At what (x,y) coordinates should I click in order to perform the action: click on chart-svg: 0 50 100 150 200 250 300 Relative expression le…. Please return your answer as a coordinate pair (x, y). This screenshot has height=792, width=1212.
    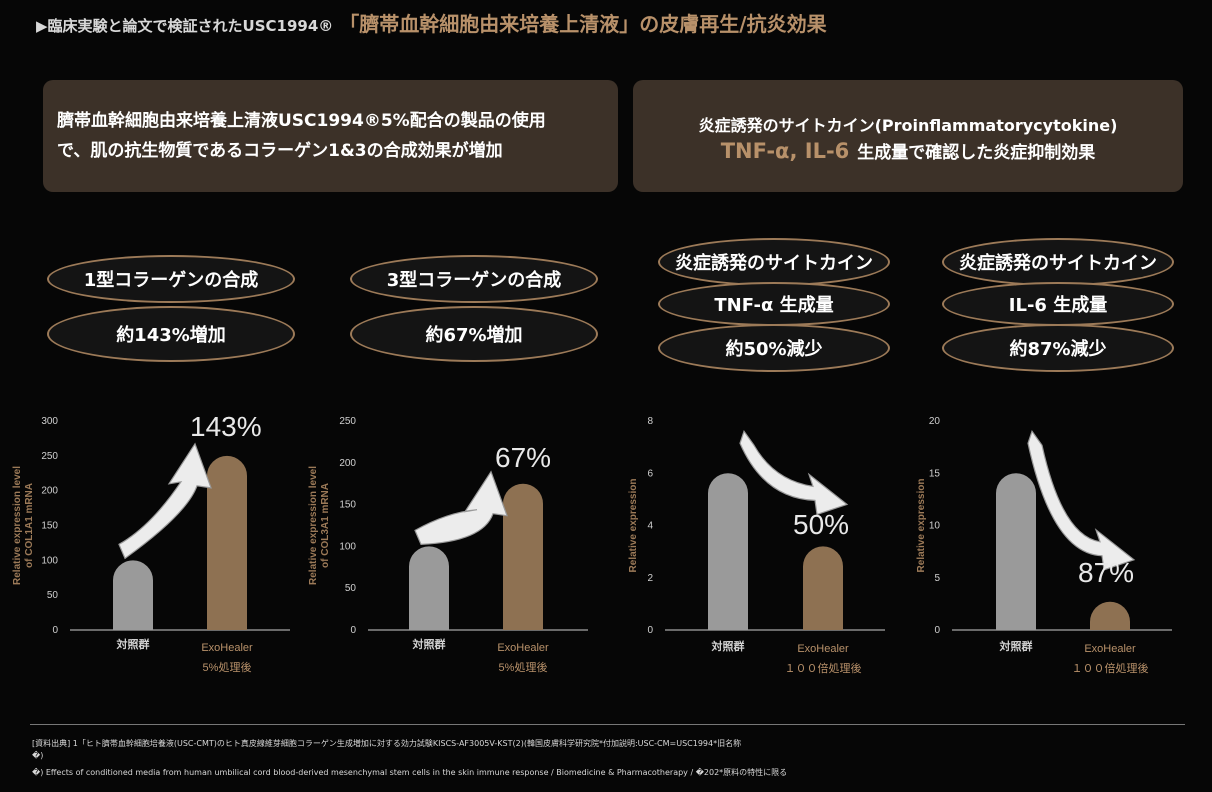
    Looking at the image, I should click on (151, 542).